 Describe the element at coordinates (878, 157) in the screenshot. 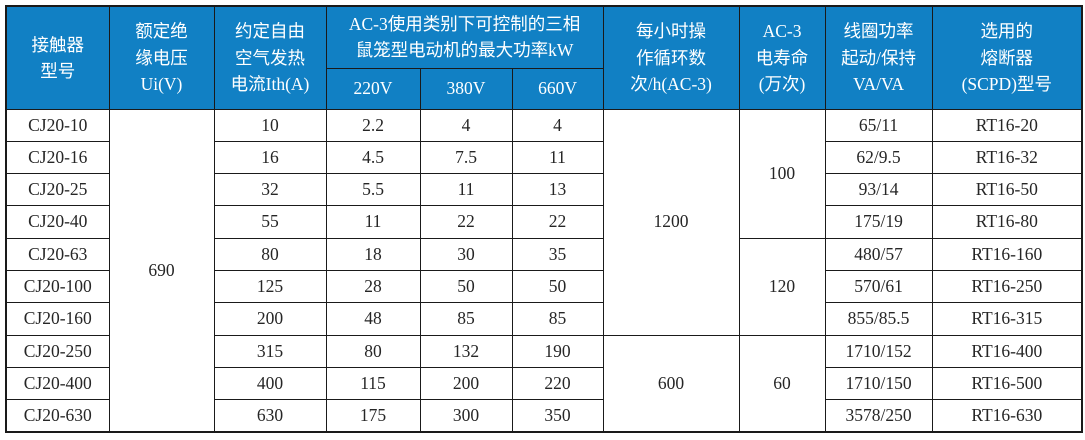

I see `cell-coil: 62/9.5` at that location.